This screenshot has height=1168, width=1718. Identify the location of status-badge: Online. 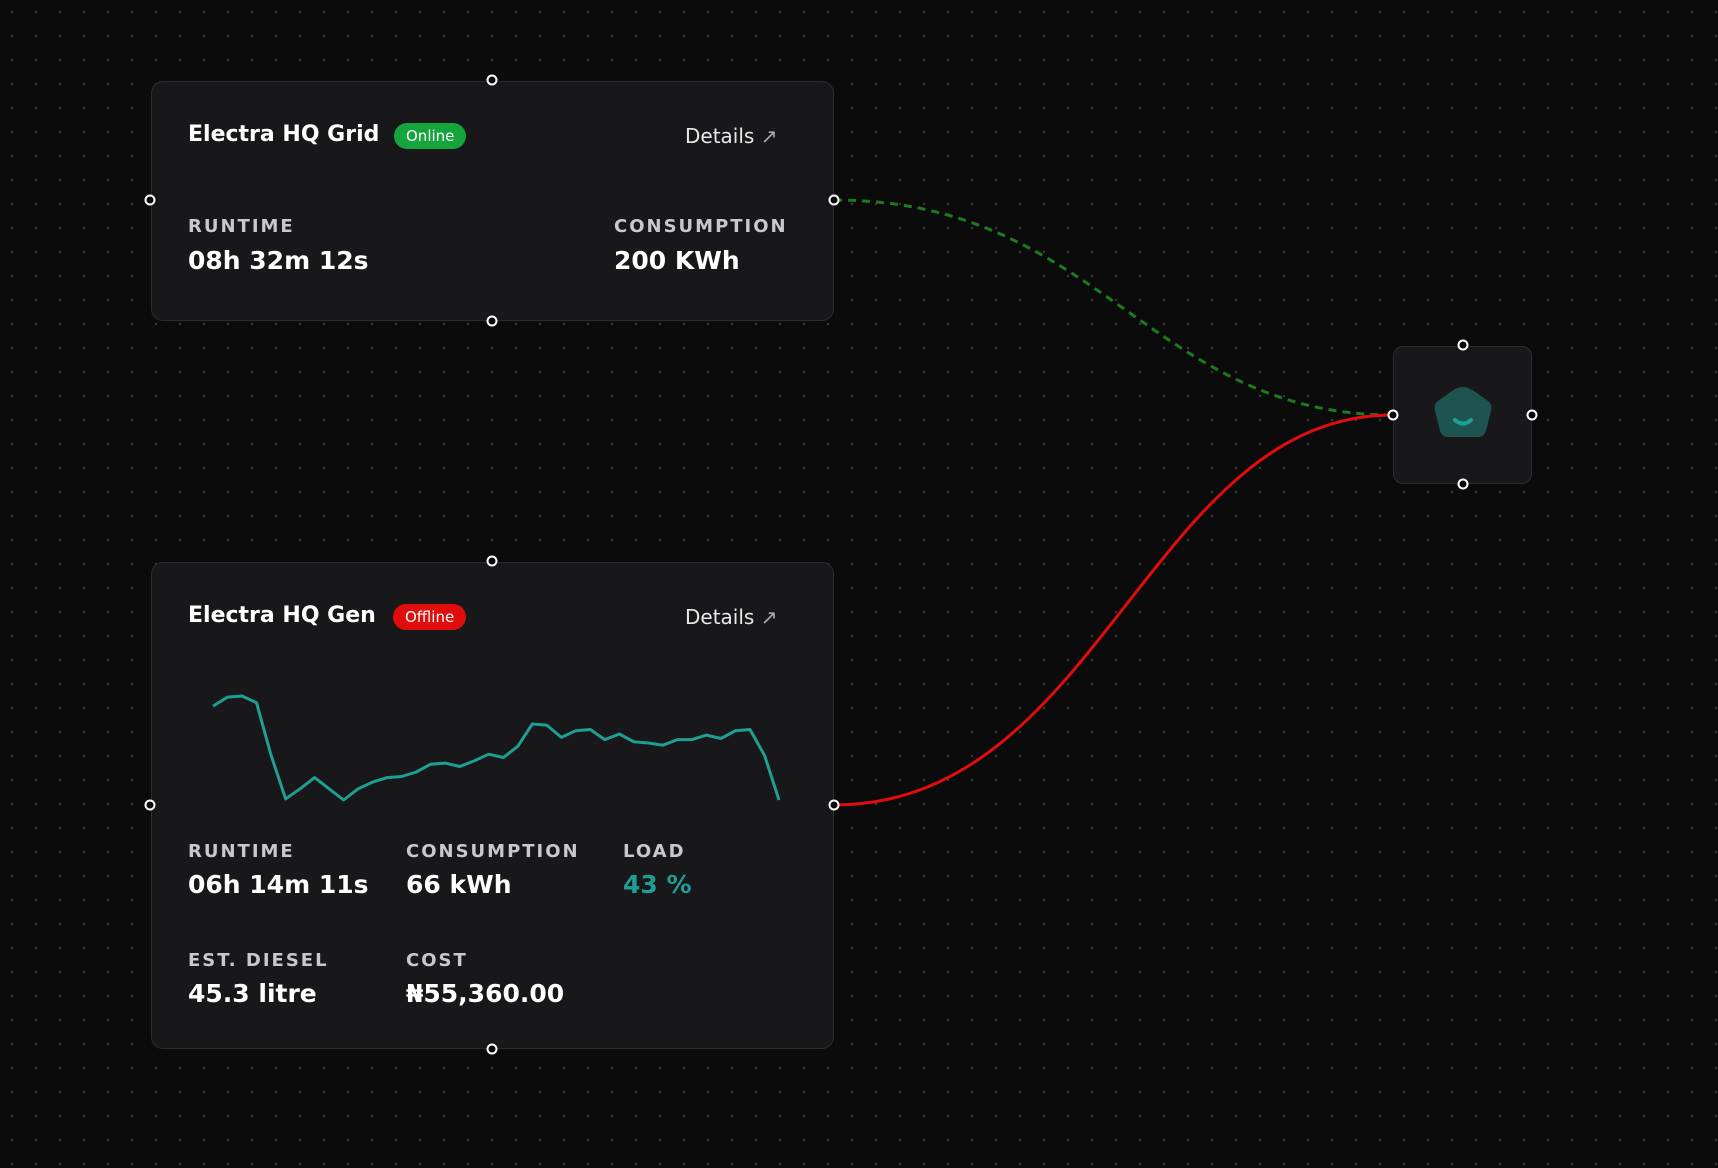
(430, 136).